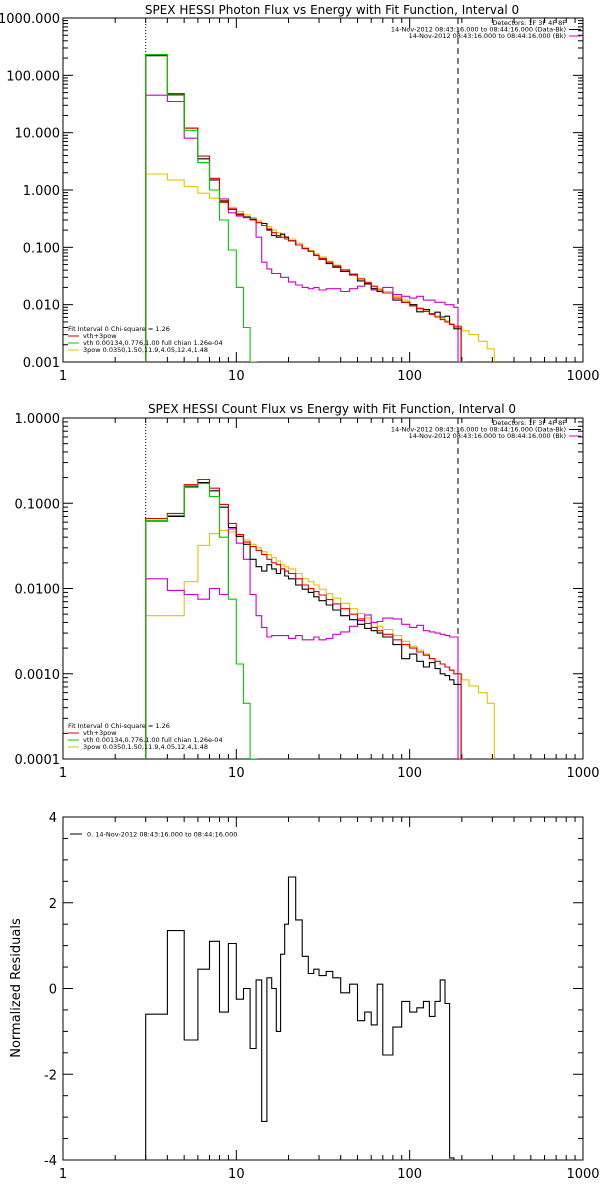 Image resolution: width=600 pixels, height=1200 pixels. What do you see at coordinates (38, 419) in the screenshot?
I see `y-tick-label: 1.0000` at bounding box center [38, 419].